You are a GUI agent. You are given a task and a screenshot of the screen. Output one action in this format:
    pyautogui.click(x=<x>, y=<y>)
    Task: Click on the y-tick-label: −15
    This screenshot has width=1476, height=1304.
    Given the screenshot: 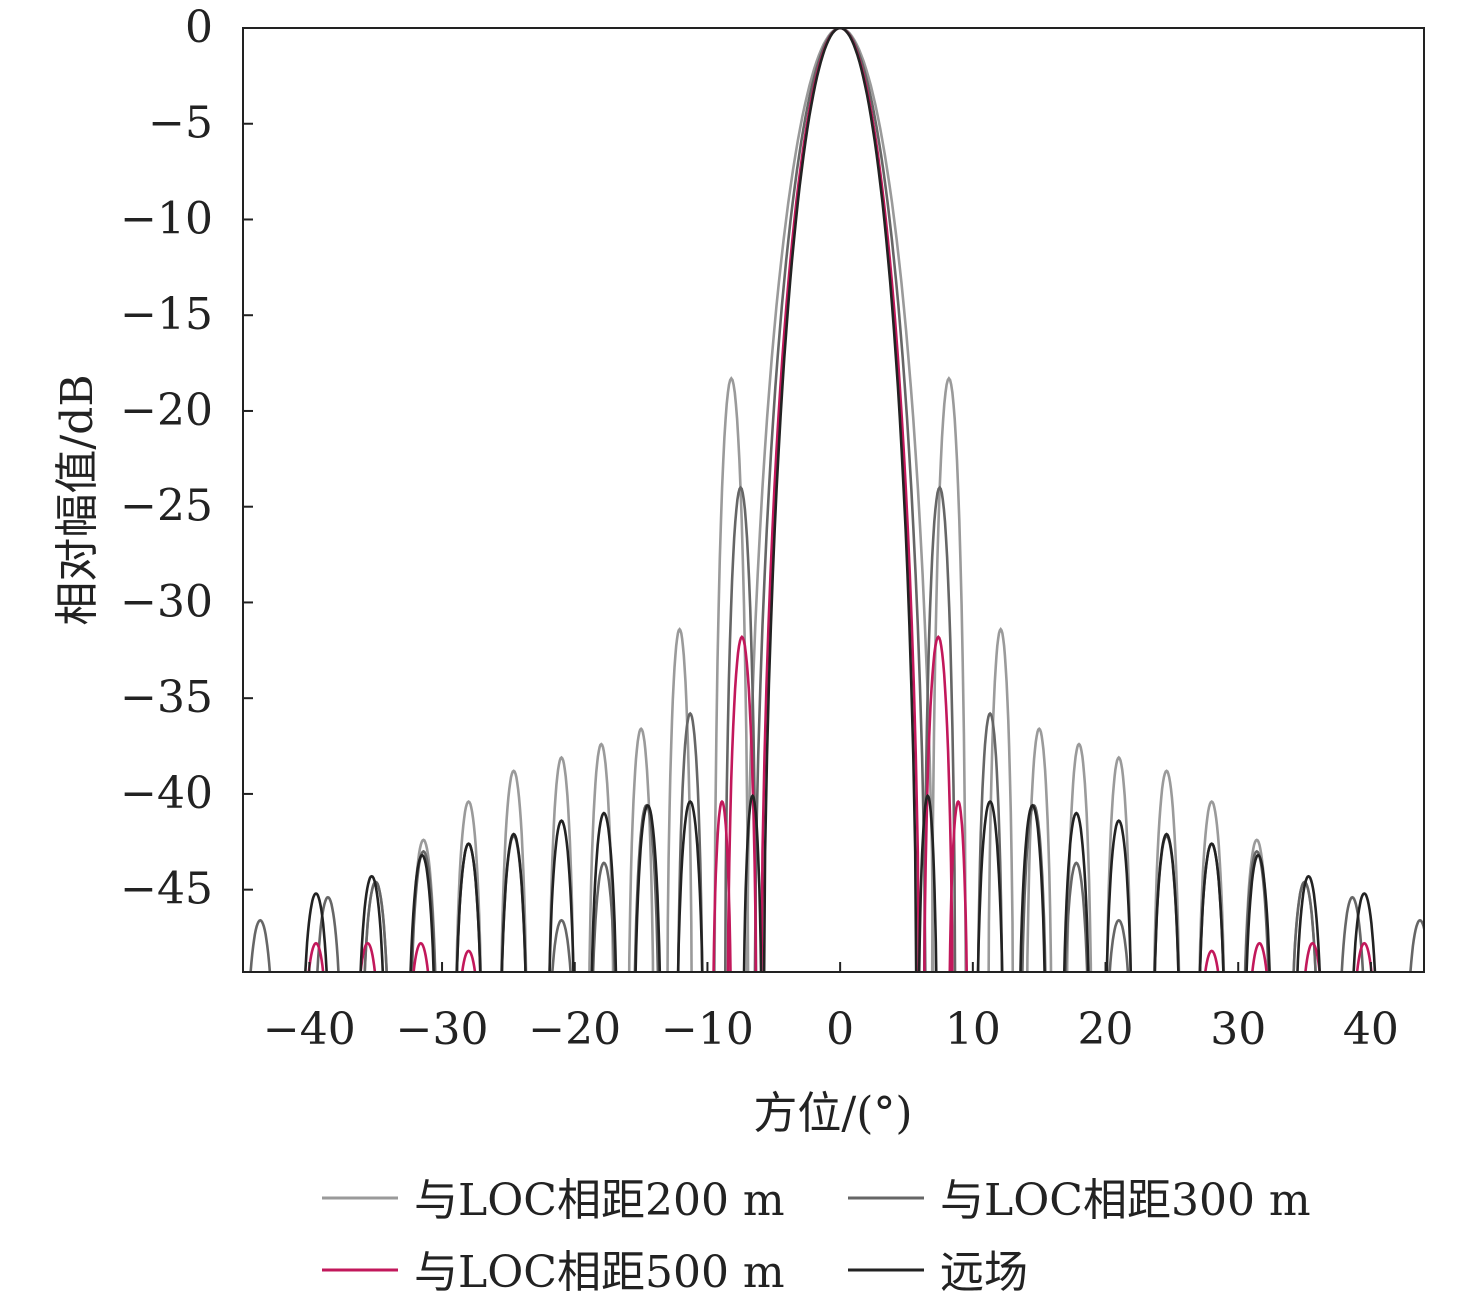 What is the action you would take?
    pyautogui.click(x=166, y=314)
    